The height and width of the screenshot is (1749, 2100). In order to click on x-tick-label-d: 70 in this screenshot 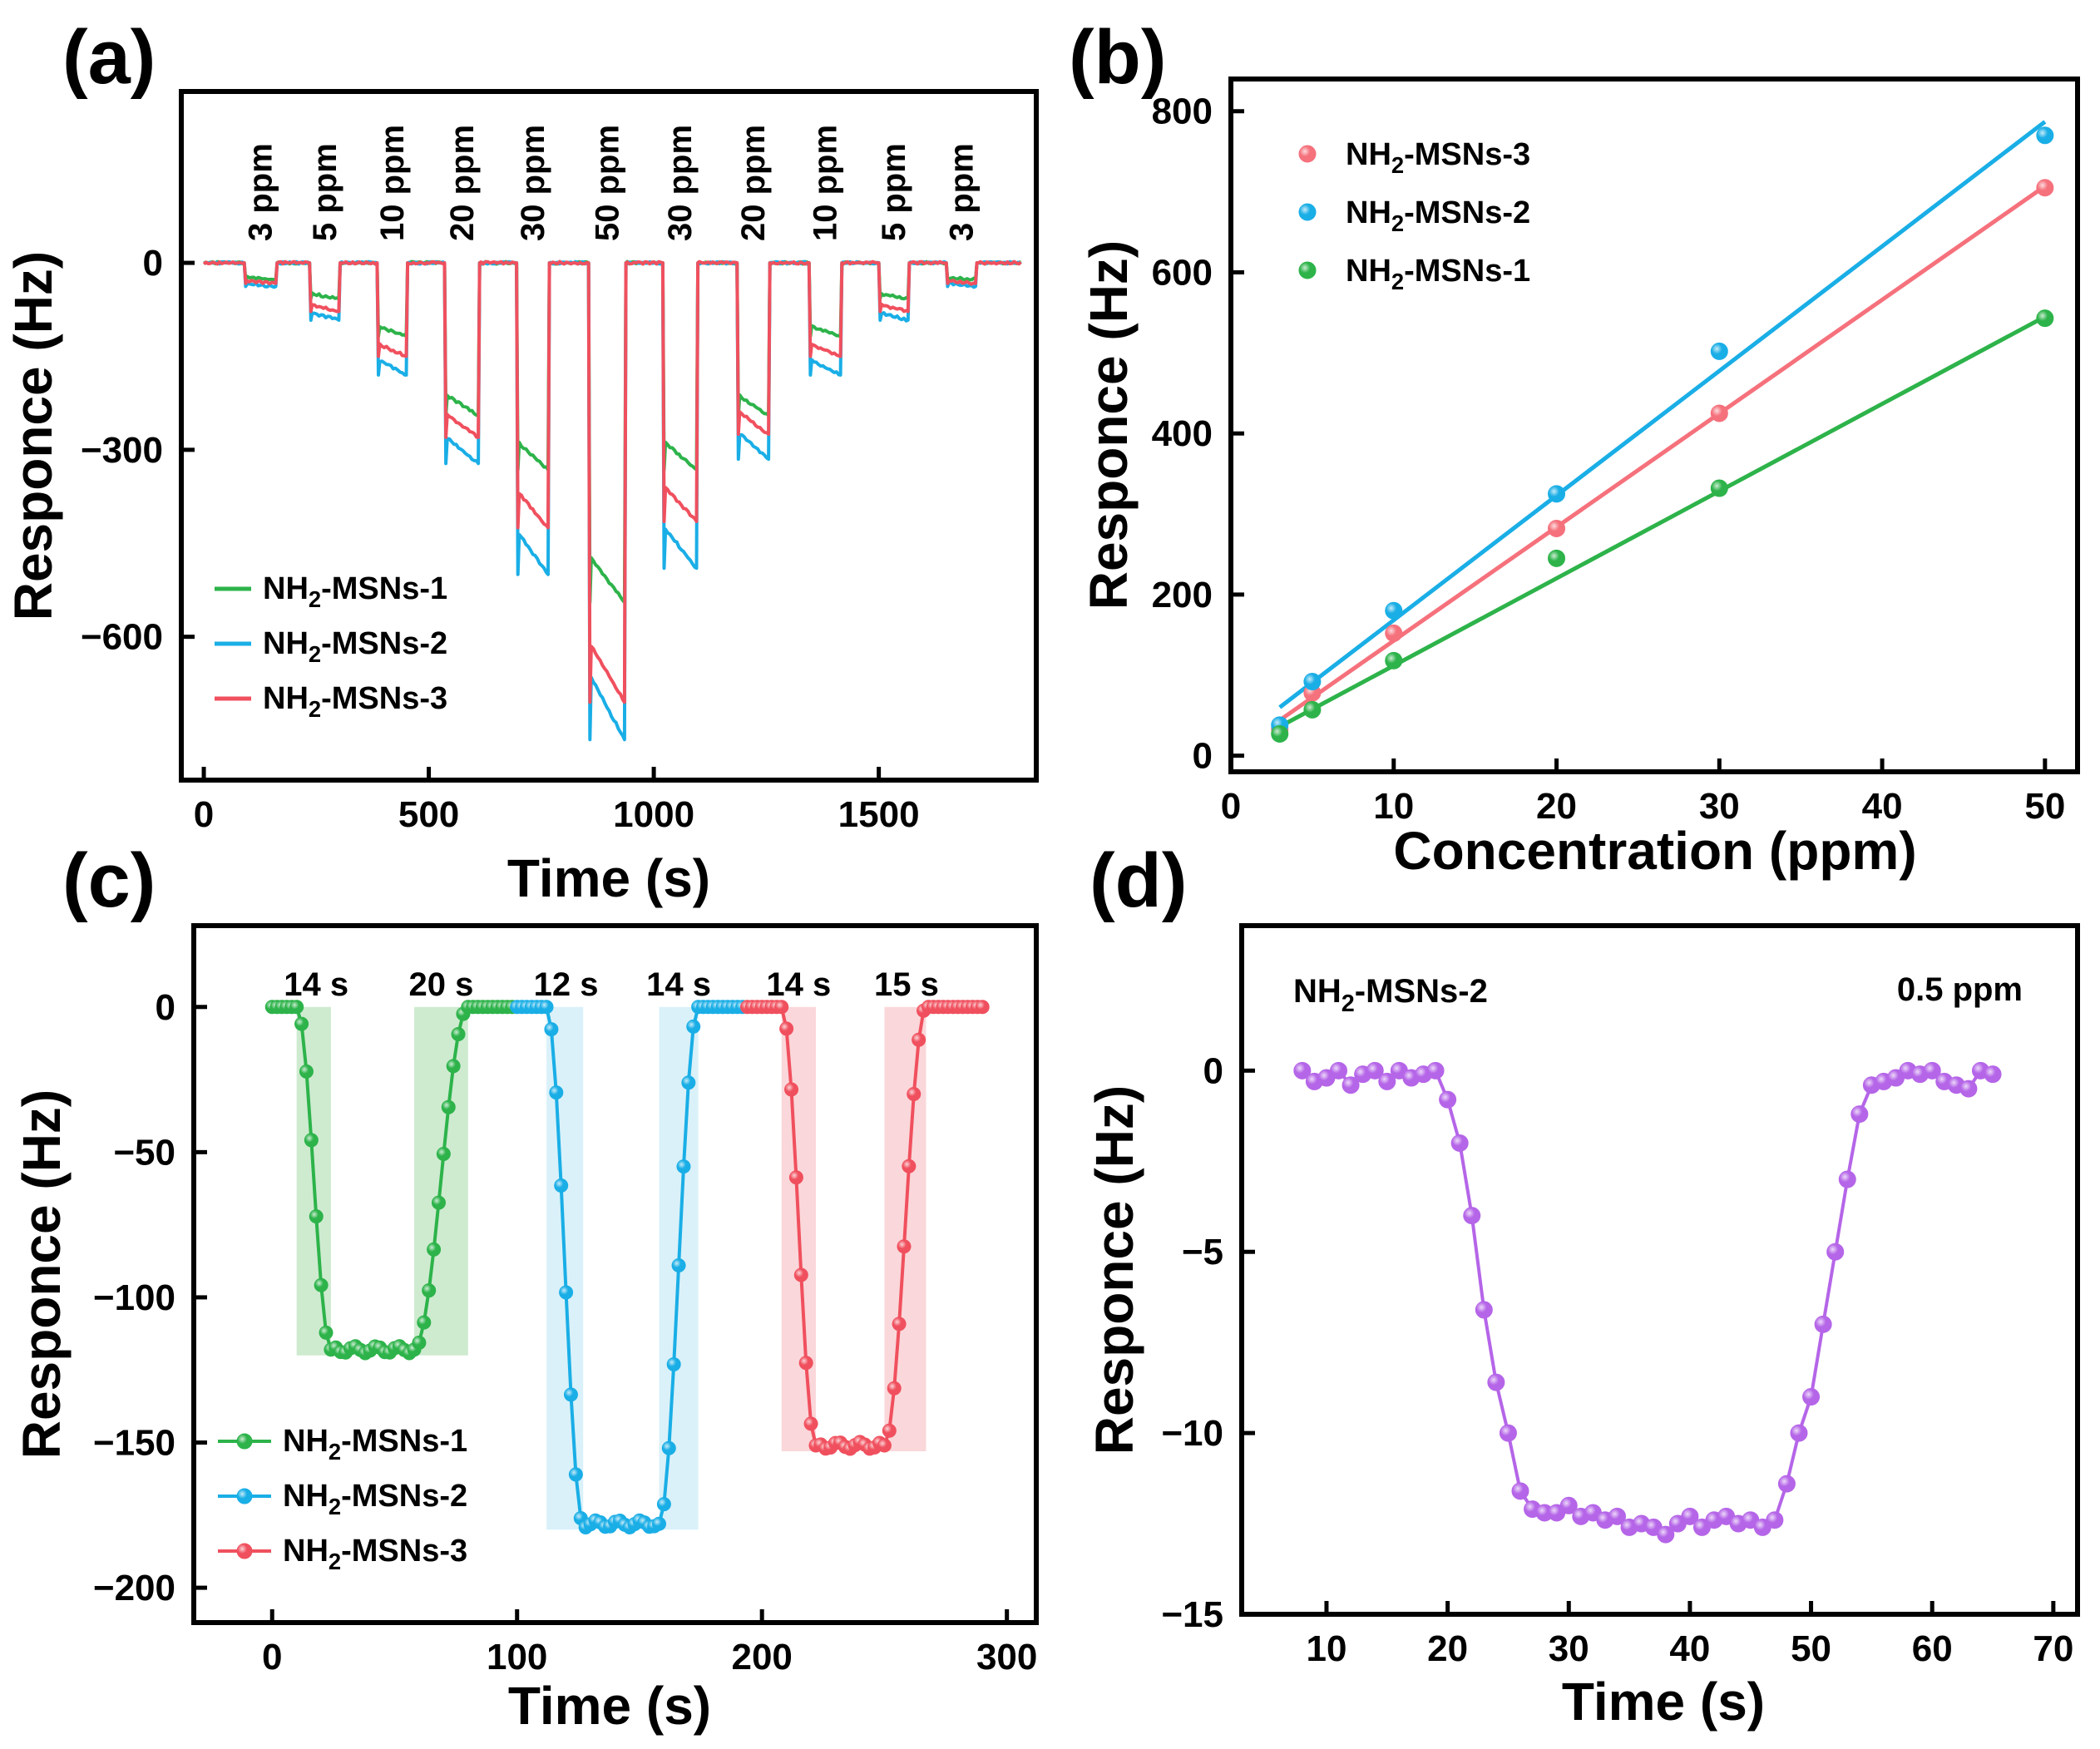, I will do `click(2053, 1648)`.